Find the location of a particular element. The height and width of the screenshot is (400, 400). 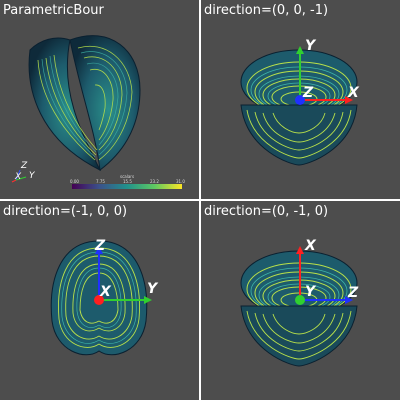

scalar-bar-title: scalars is located at coordinates (127, 176).